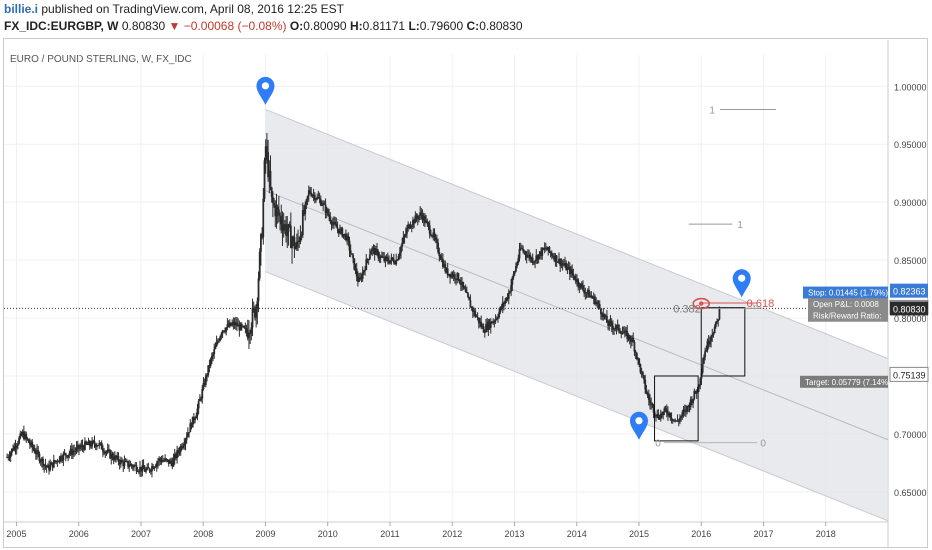 The image size is (932, 550). What do you see at coordinates (741, 283) in the screenshot?
I see `pin-icon-2016` at bounding box center [741, 283].